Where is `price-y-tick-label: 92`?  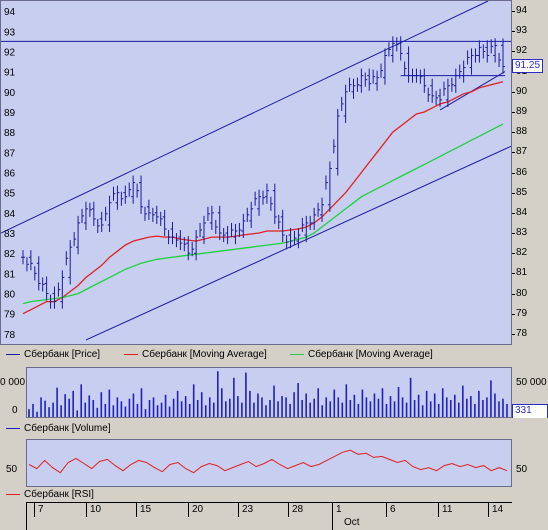 price-y-tick-label: 92 is located at coordinates (522, 51).